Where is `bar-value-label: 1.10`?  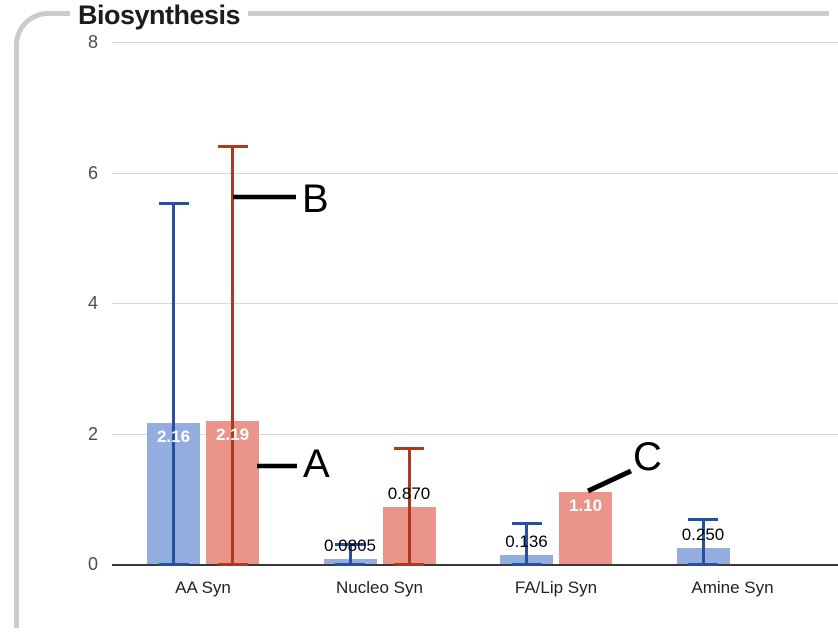 bar-value-label: 1.10 is located at coordinates (585, 506).